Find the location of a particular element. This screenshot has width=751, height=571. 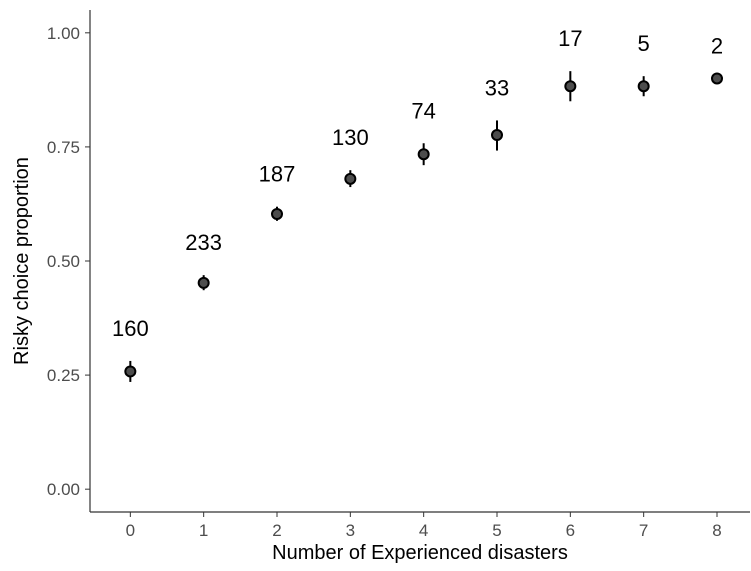

x-tick-label: 5 is located at coordinates (496, 530).